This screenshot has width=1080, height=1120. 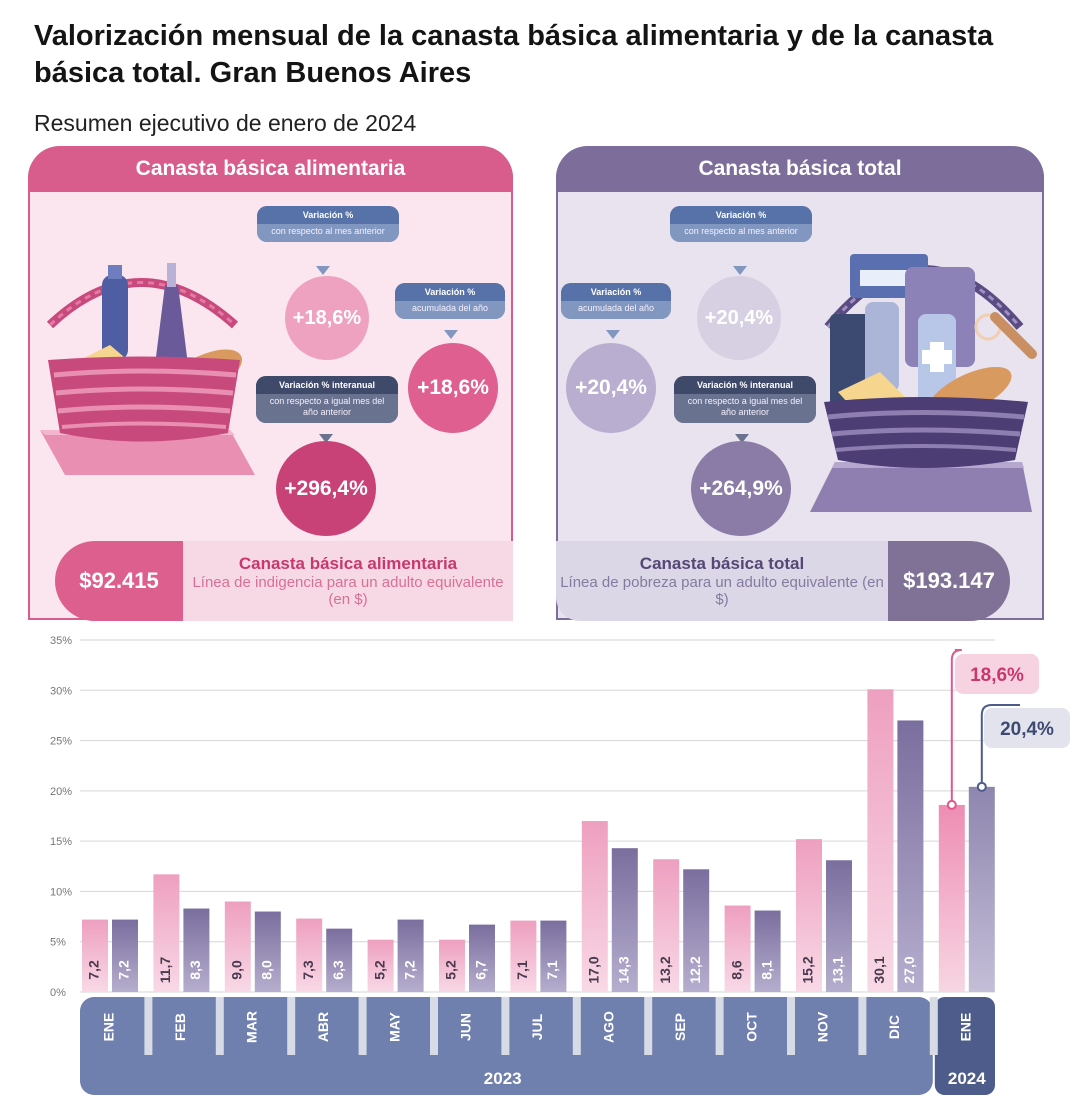 What do you see at coordinates (338, 970) in the screenshot?
I see `cbt-value-label: 6,3` at bounding box center [338, 970].